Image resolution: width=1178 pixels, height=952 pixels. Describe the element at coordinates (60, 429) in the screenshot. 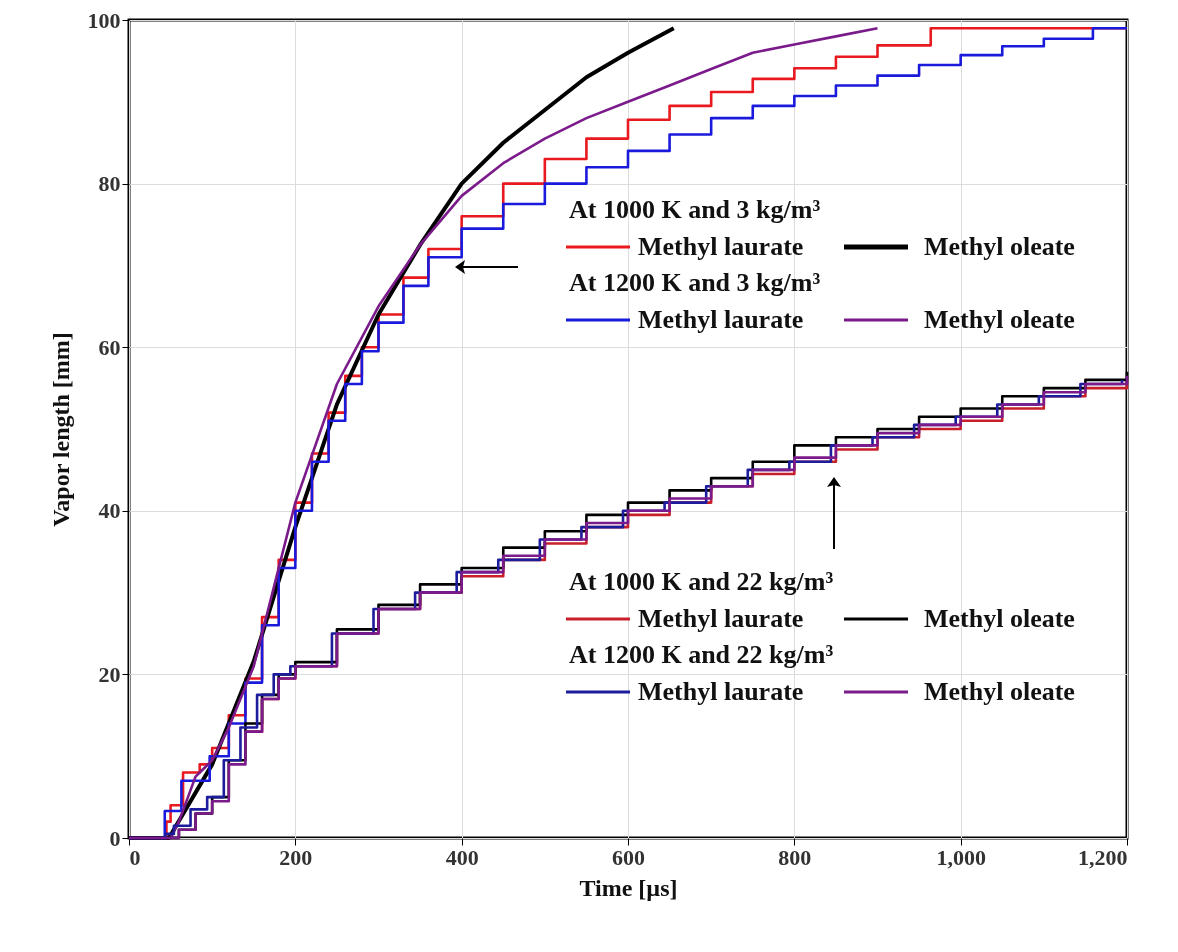

I see `y-axis-title: Vapor length [mm]` at that location.